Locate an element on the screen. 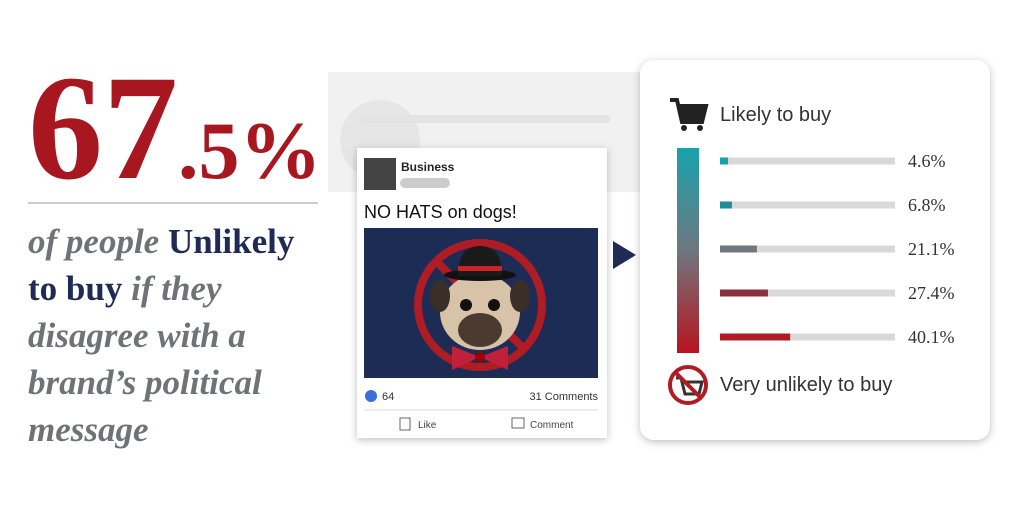 The width and height of the screenshot is (1024, 512). headline-number: 67.5% is located at coordinates (175, 128).